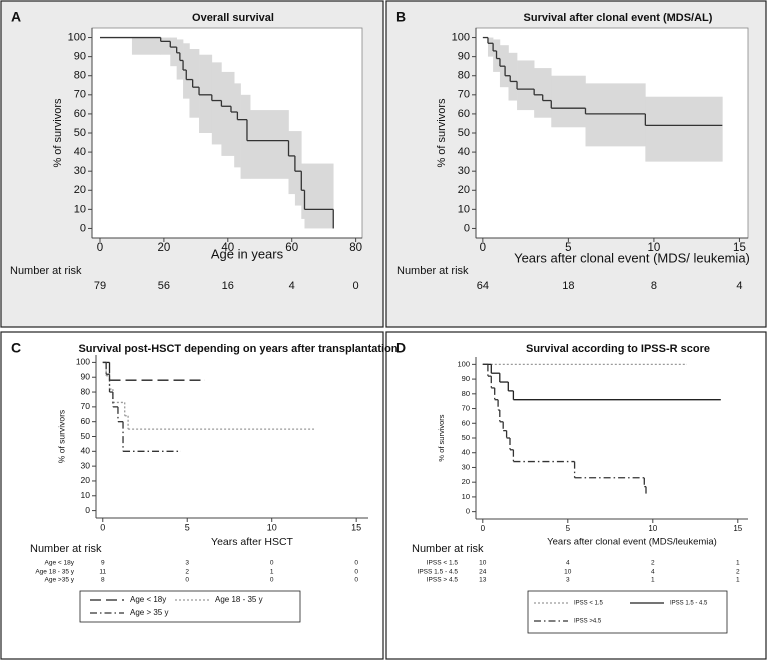 The image size is (767, 665). What do you see at coordinates (618, 18) in the screenshot?
I see `chart-title: Survival after clonal event (MDS/AL)` at bounding box center [618, 18].